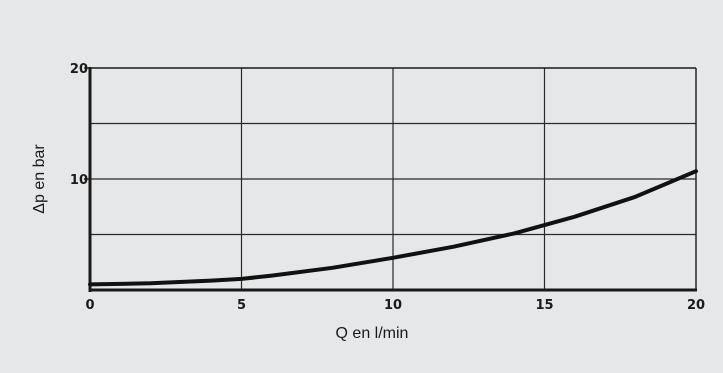 The height and width of the screenshot is (373, 723). Describe the element at coordinates (79, 180) in the screenshot. I see `y-tick-label: 10` at that location.